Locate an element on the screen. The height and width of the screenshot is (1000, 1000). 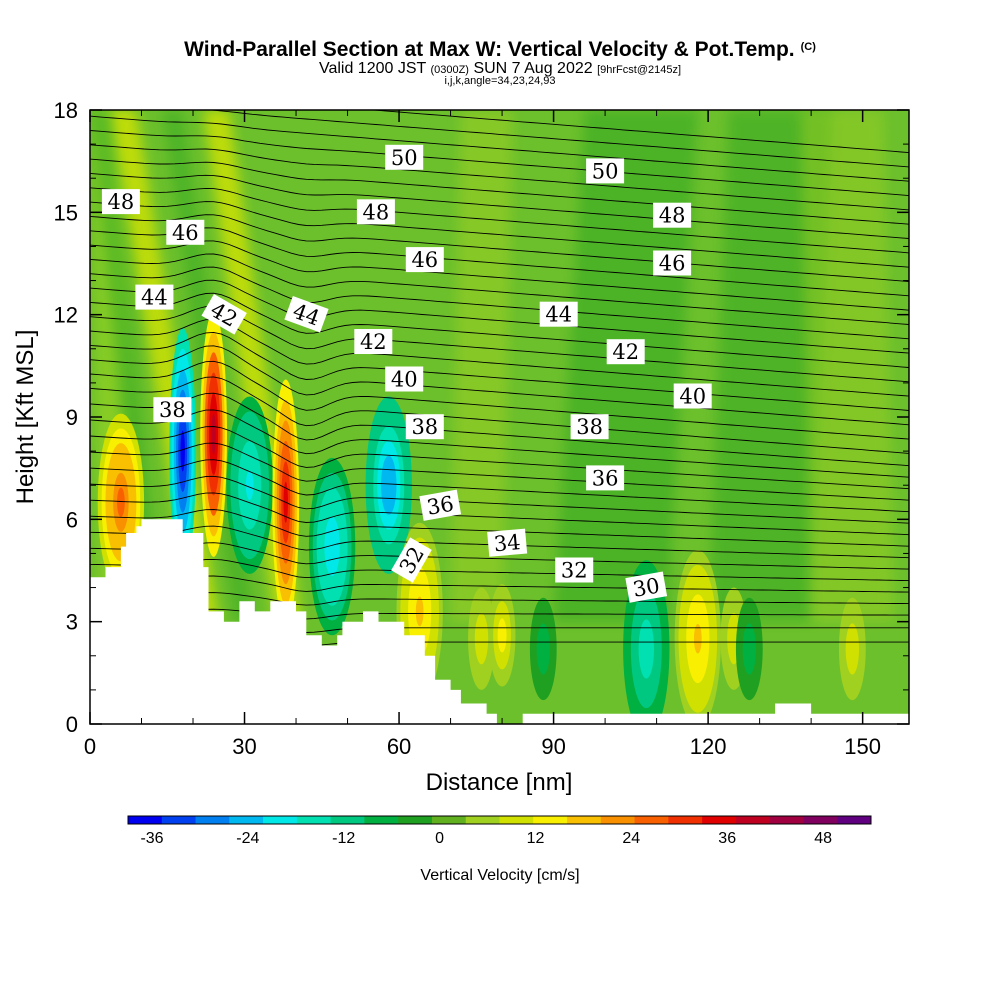
theta-label-text: 30 is located at coordinates (646, 587).